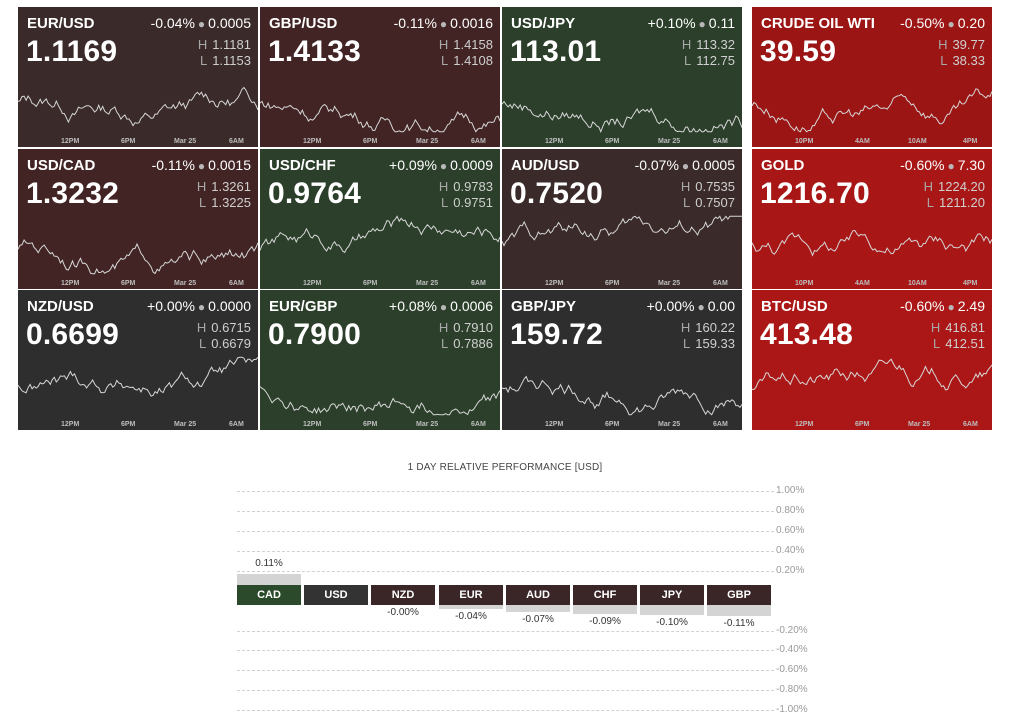 The height and width of the screenshot is (718, 1019). I want to click on change-abs: 0.00, so click(721, 306).